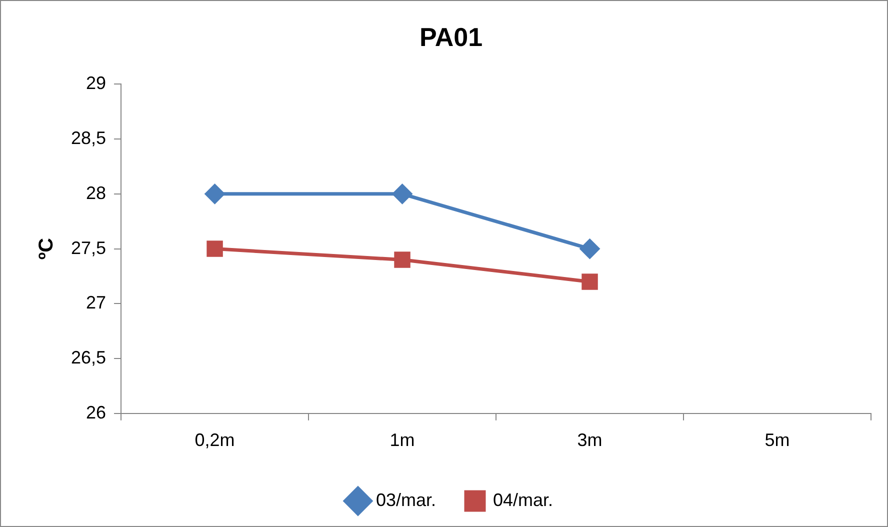 This screenshot has height=527, width=888. I want to click on chart-title: PA01, so click(451, 37).